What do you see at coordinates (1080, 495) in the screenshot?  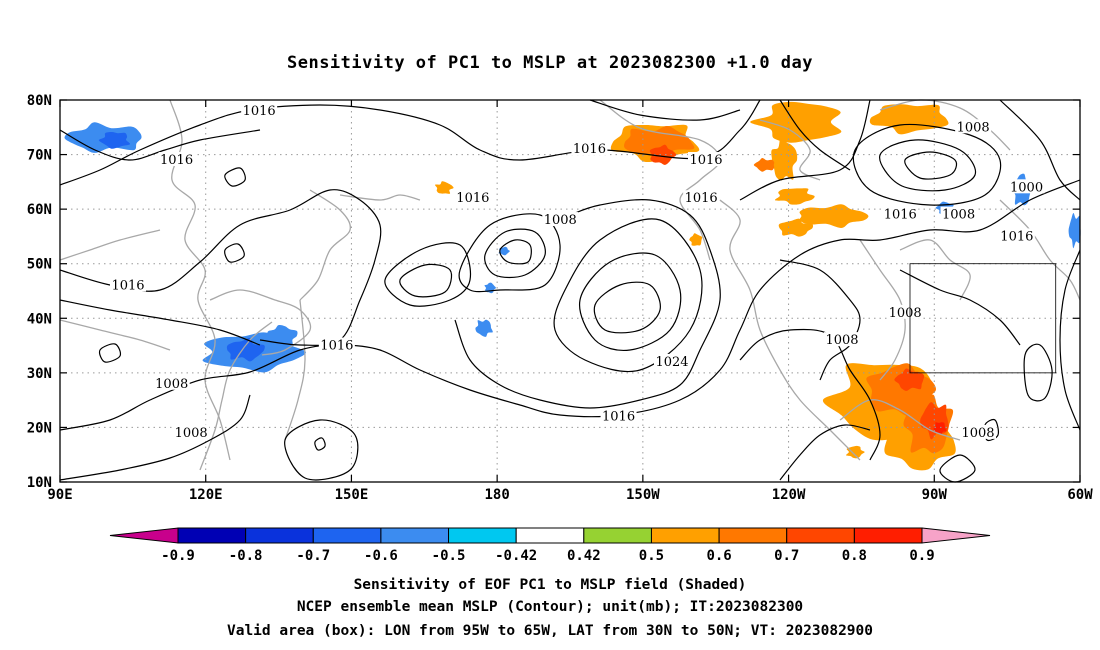 I see `x-tick-label: 60W` at bounding box center [1080, 495].